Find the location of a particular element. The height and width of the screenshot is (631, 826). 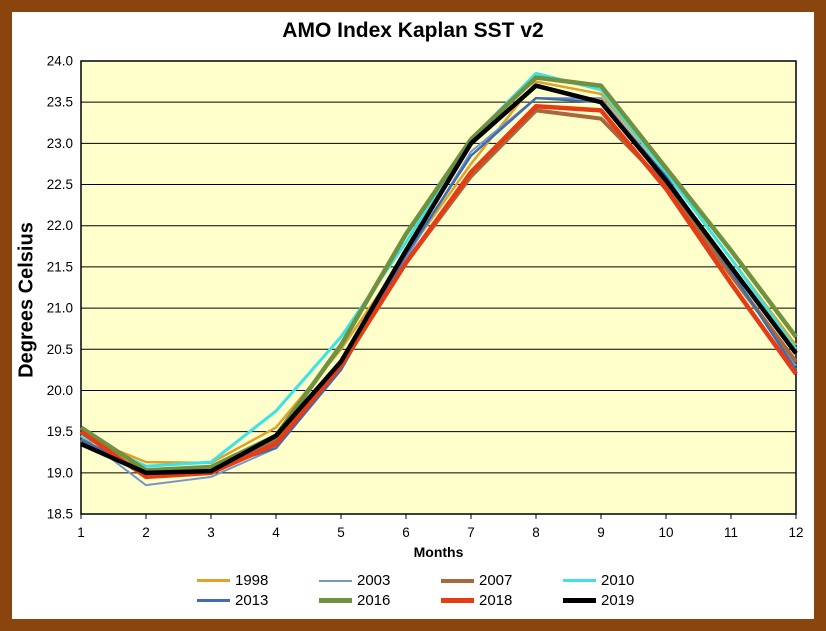

chart-legend: 1998 2003 2007 2010 2013 2016 2018 2019 is located at coordinates (441, 590).